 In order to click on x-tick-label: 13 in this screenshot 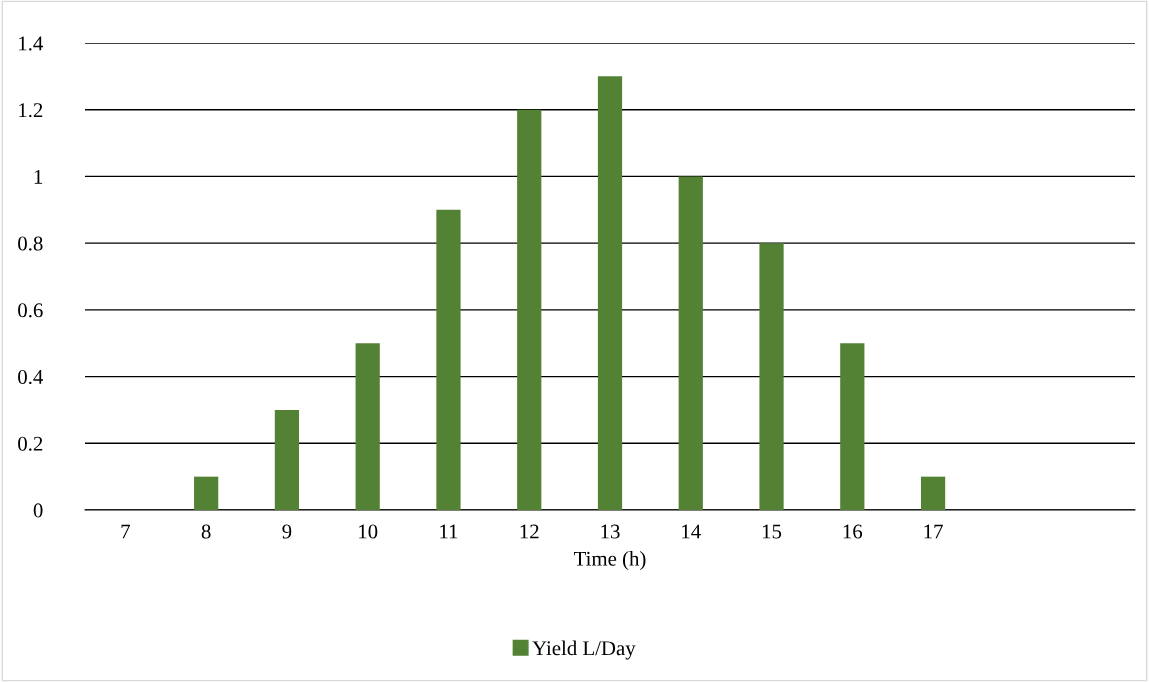, I will do `click(610, 531)`.